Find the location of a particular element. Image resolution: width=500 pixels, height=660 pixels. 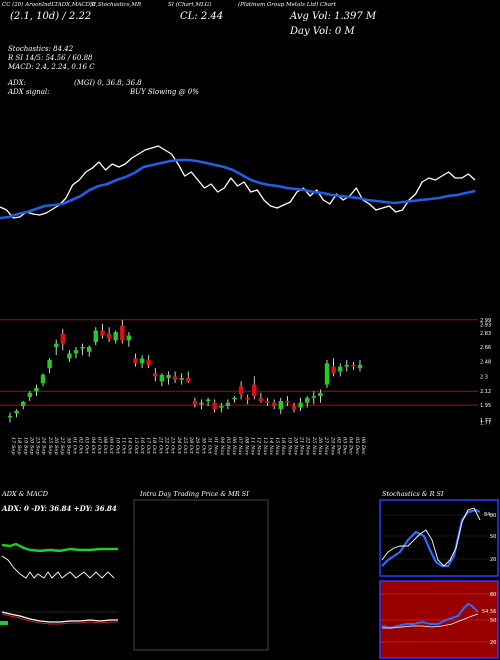

date-tick-label: 18 Sep is located at coordinates (19, 446).